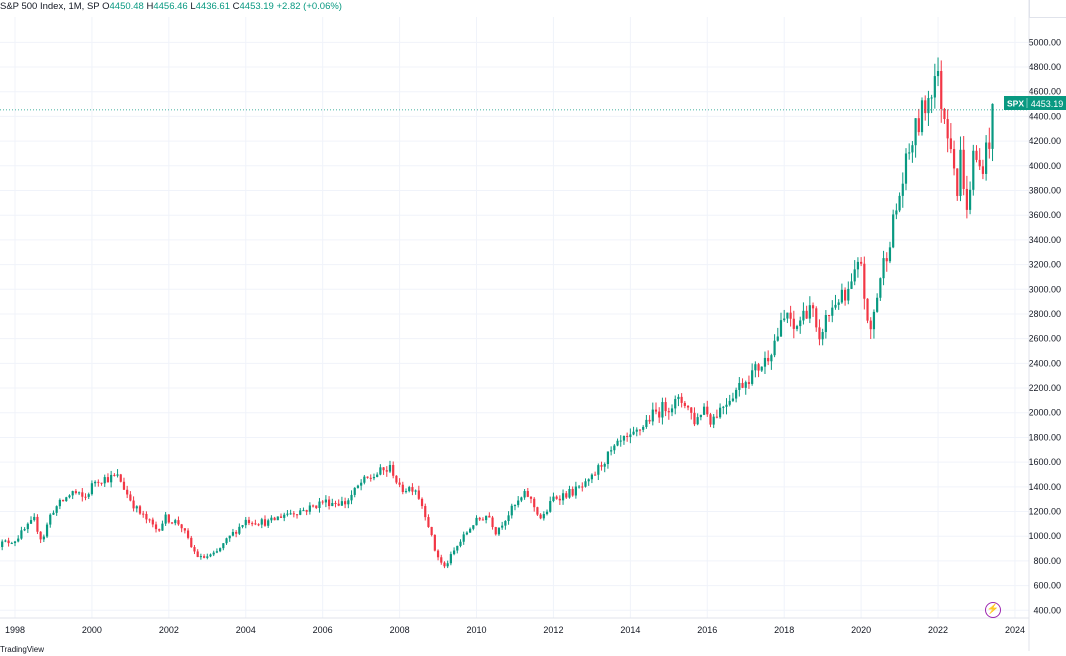 The image size is (1066, 656). What do you see at coordinates (993, 610) in the screenshot?
I see `lightning-icon: ⚡` at bounding box center [993, 610].